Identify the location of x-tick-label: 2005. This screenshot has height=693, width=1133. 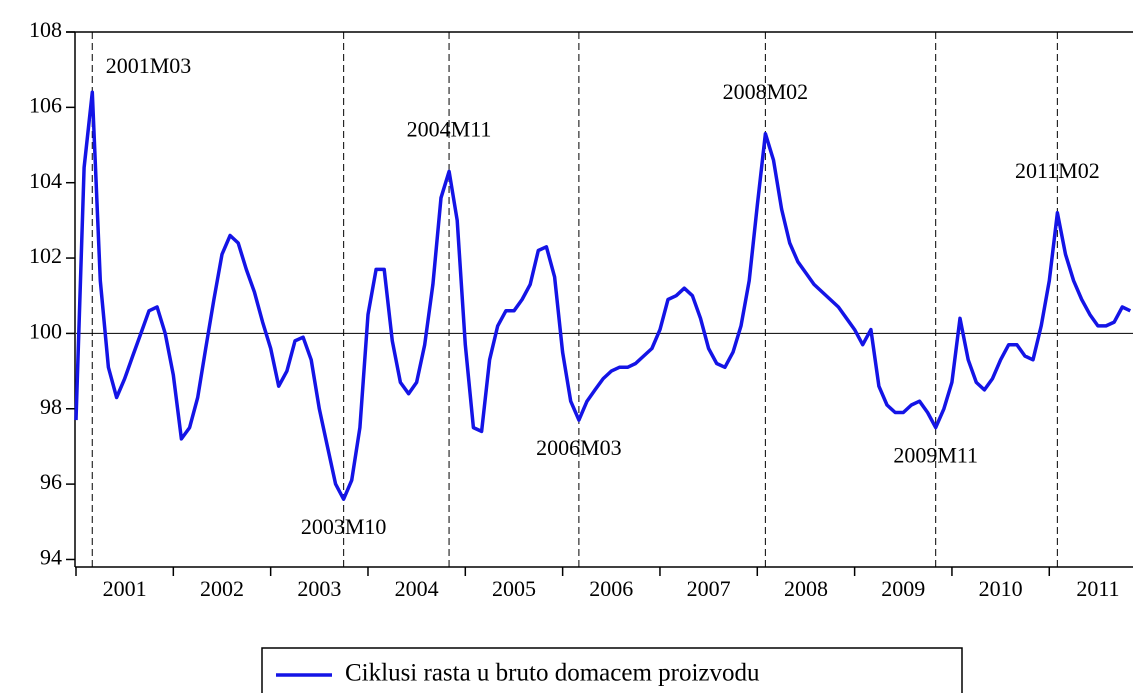
(514, 588).